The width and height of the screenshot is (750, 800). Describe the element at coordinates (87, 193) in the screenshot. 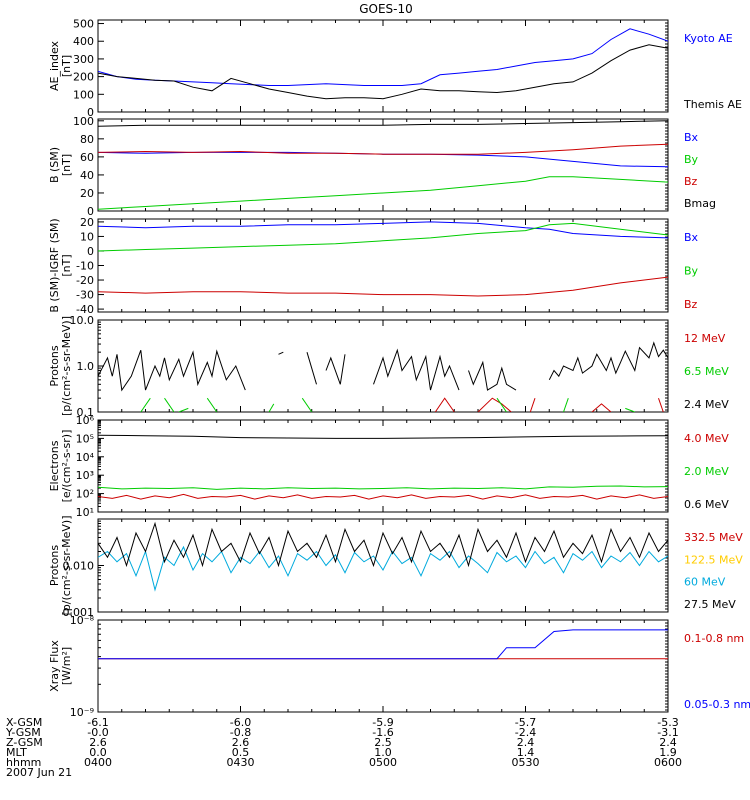

I see `y-tick-label: 20` at that location.